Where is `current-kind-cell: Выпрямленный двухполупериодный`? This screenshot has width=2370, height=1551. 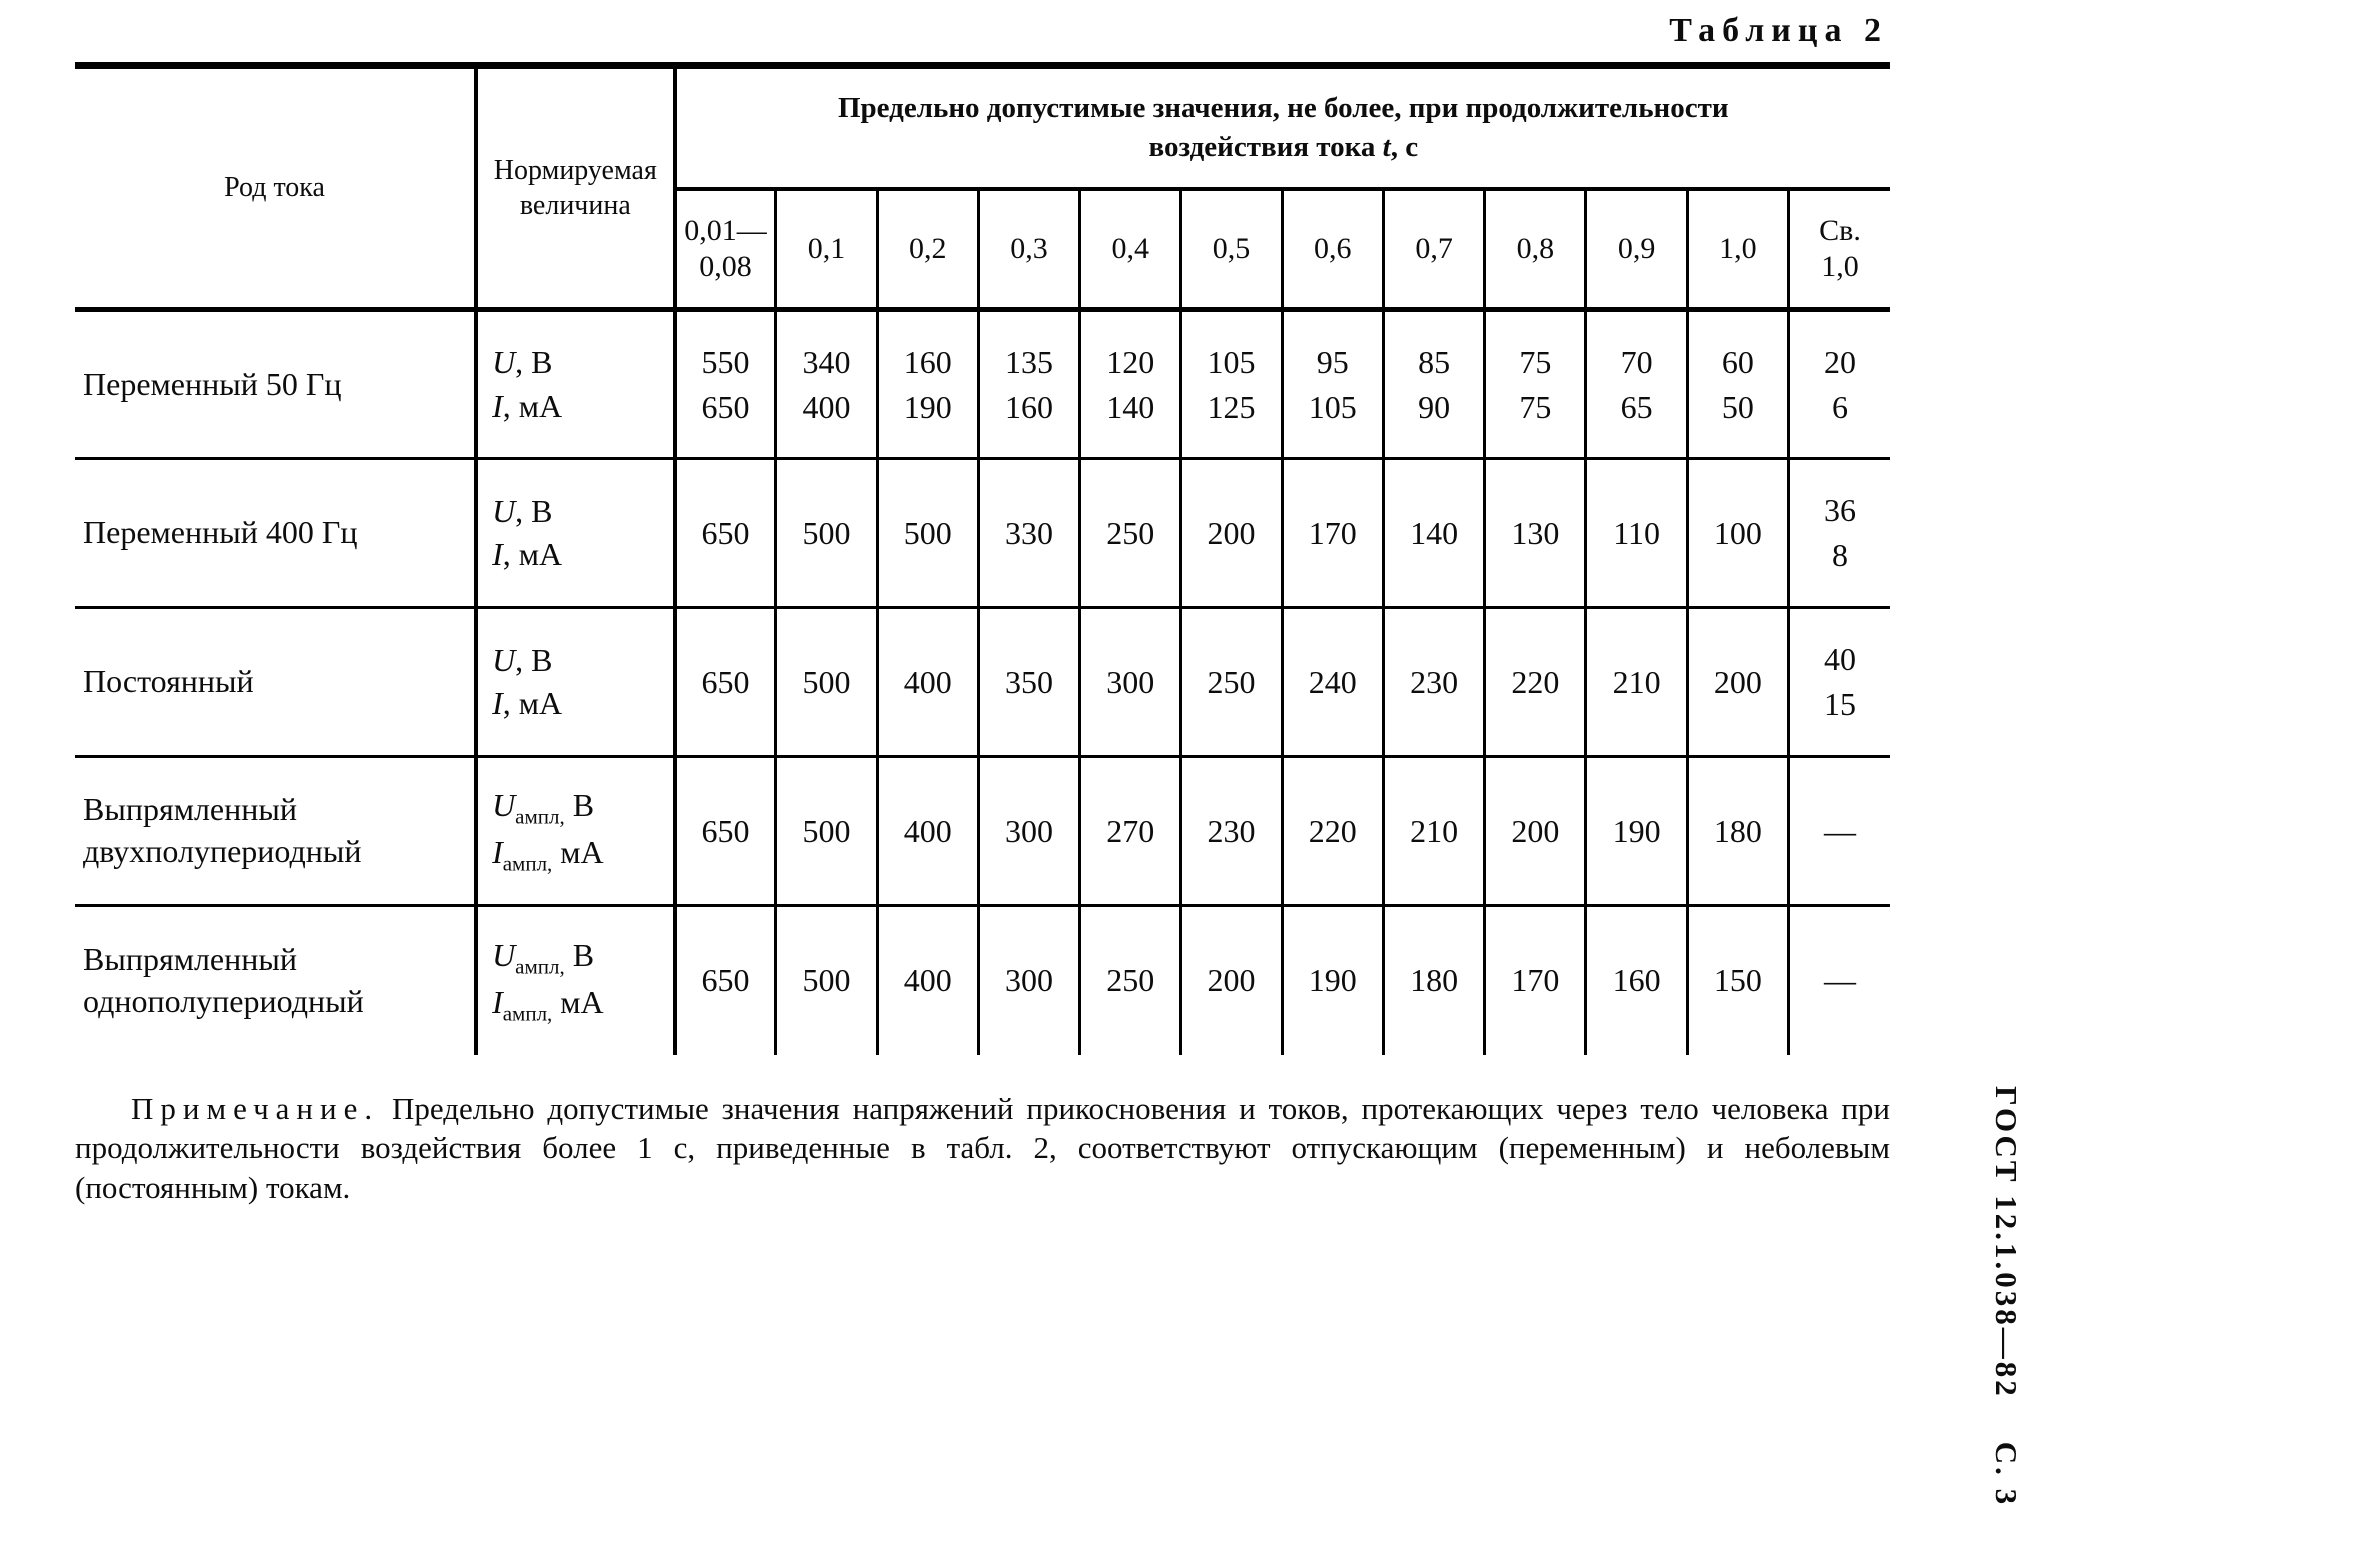 current-kind-cell: Выпрямленный двухполупериодный is located at coordinates (276, 830).